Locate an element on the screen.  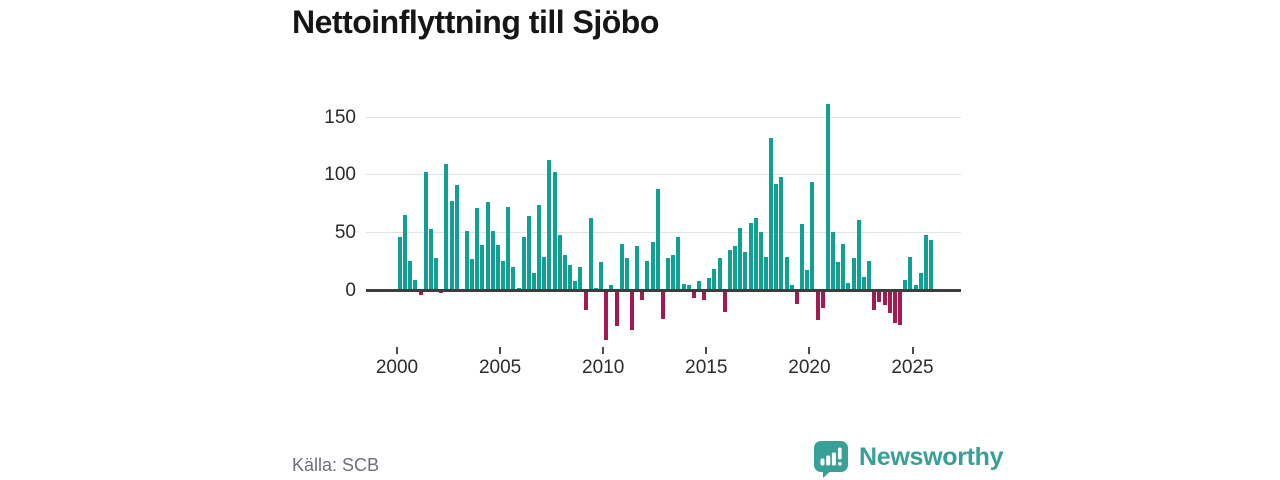
grid-line is located at coordinates (663, 175).